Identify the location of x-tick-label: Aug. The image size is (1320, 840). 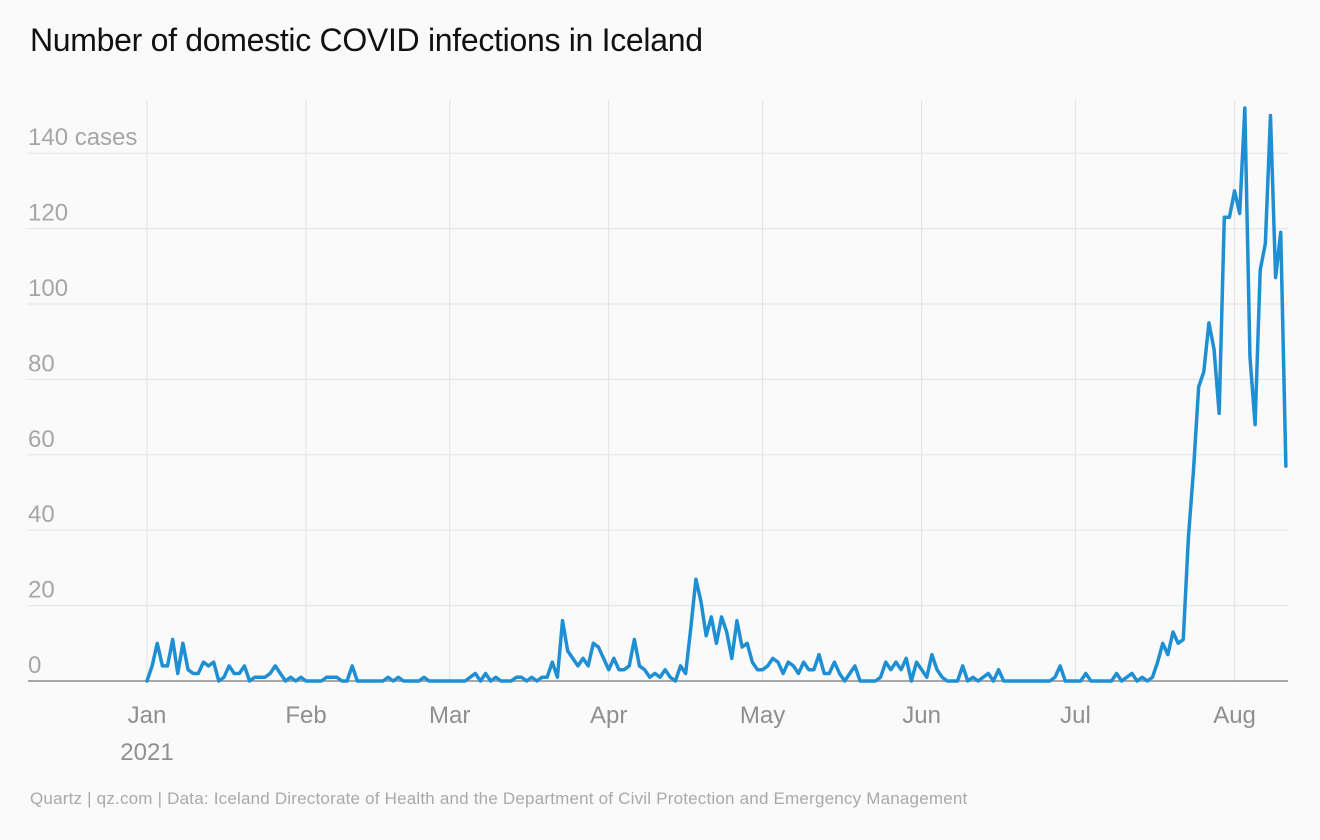
(1234, 715).